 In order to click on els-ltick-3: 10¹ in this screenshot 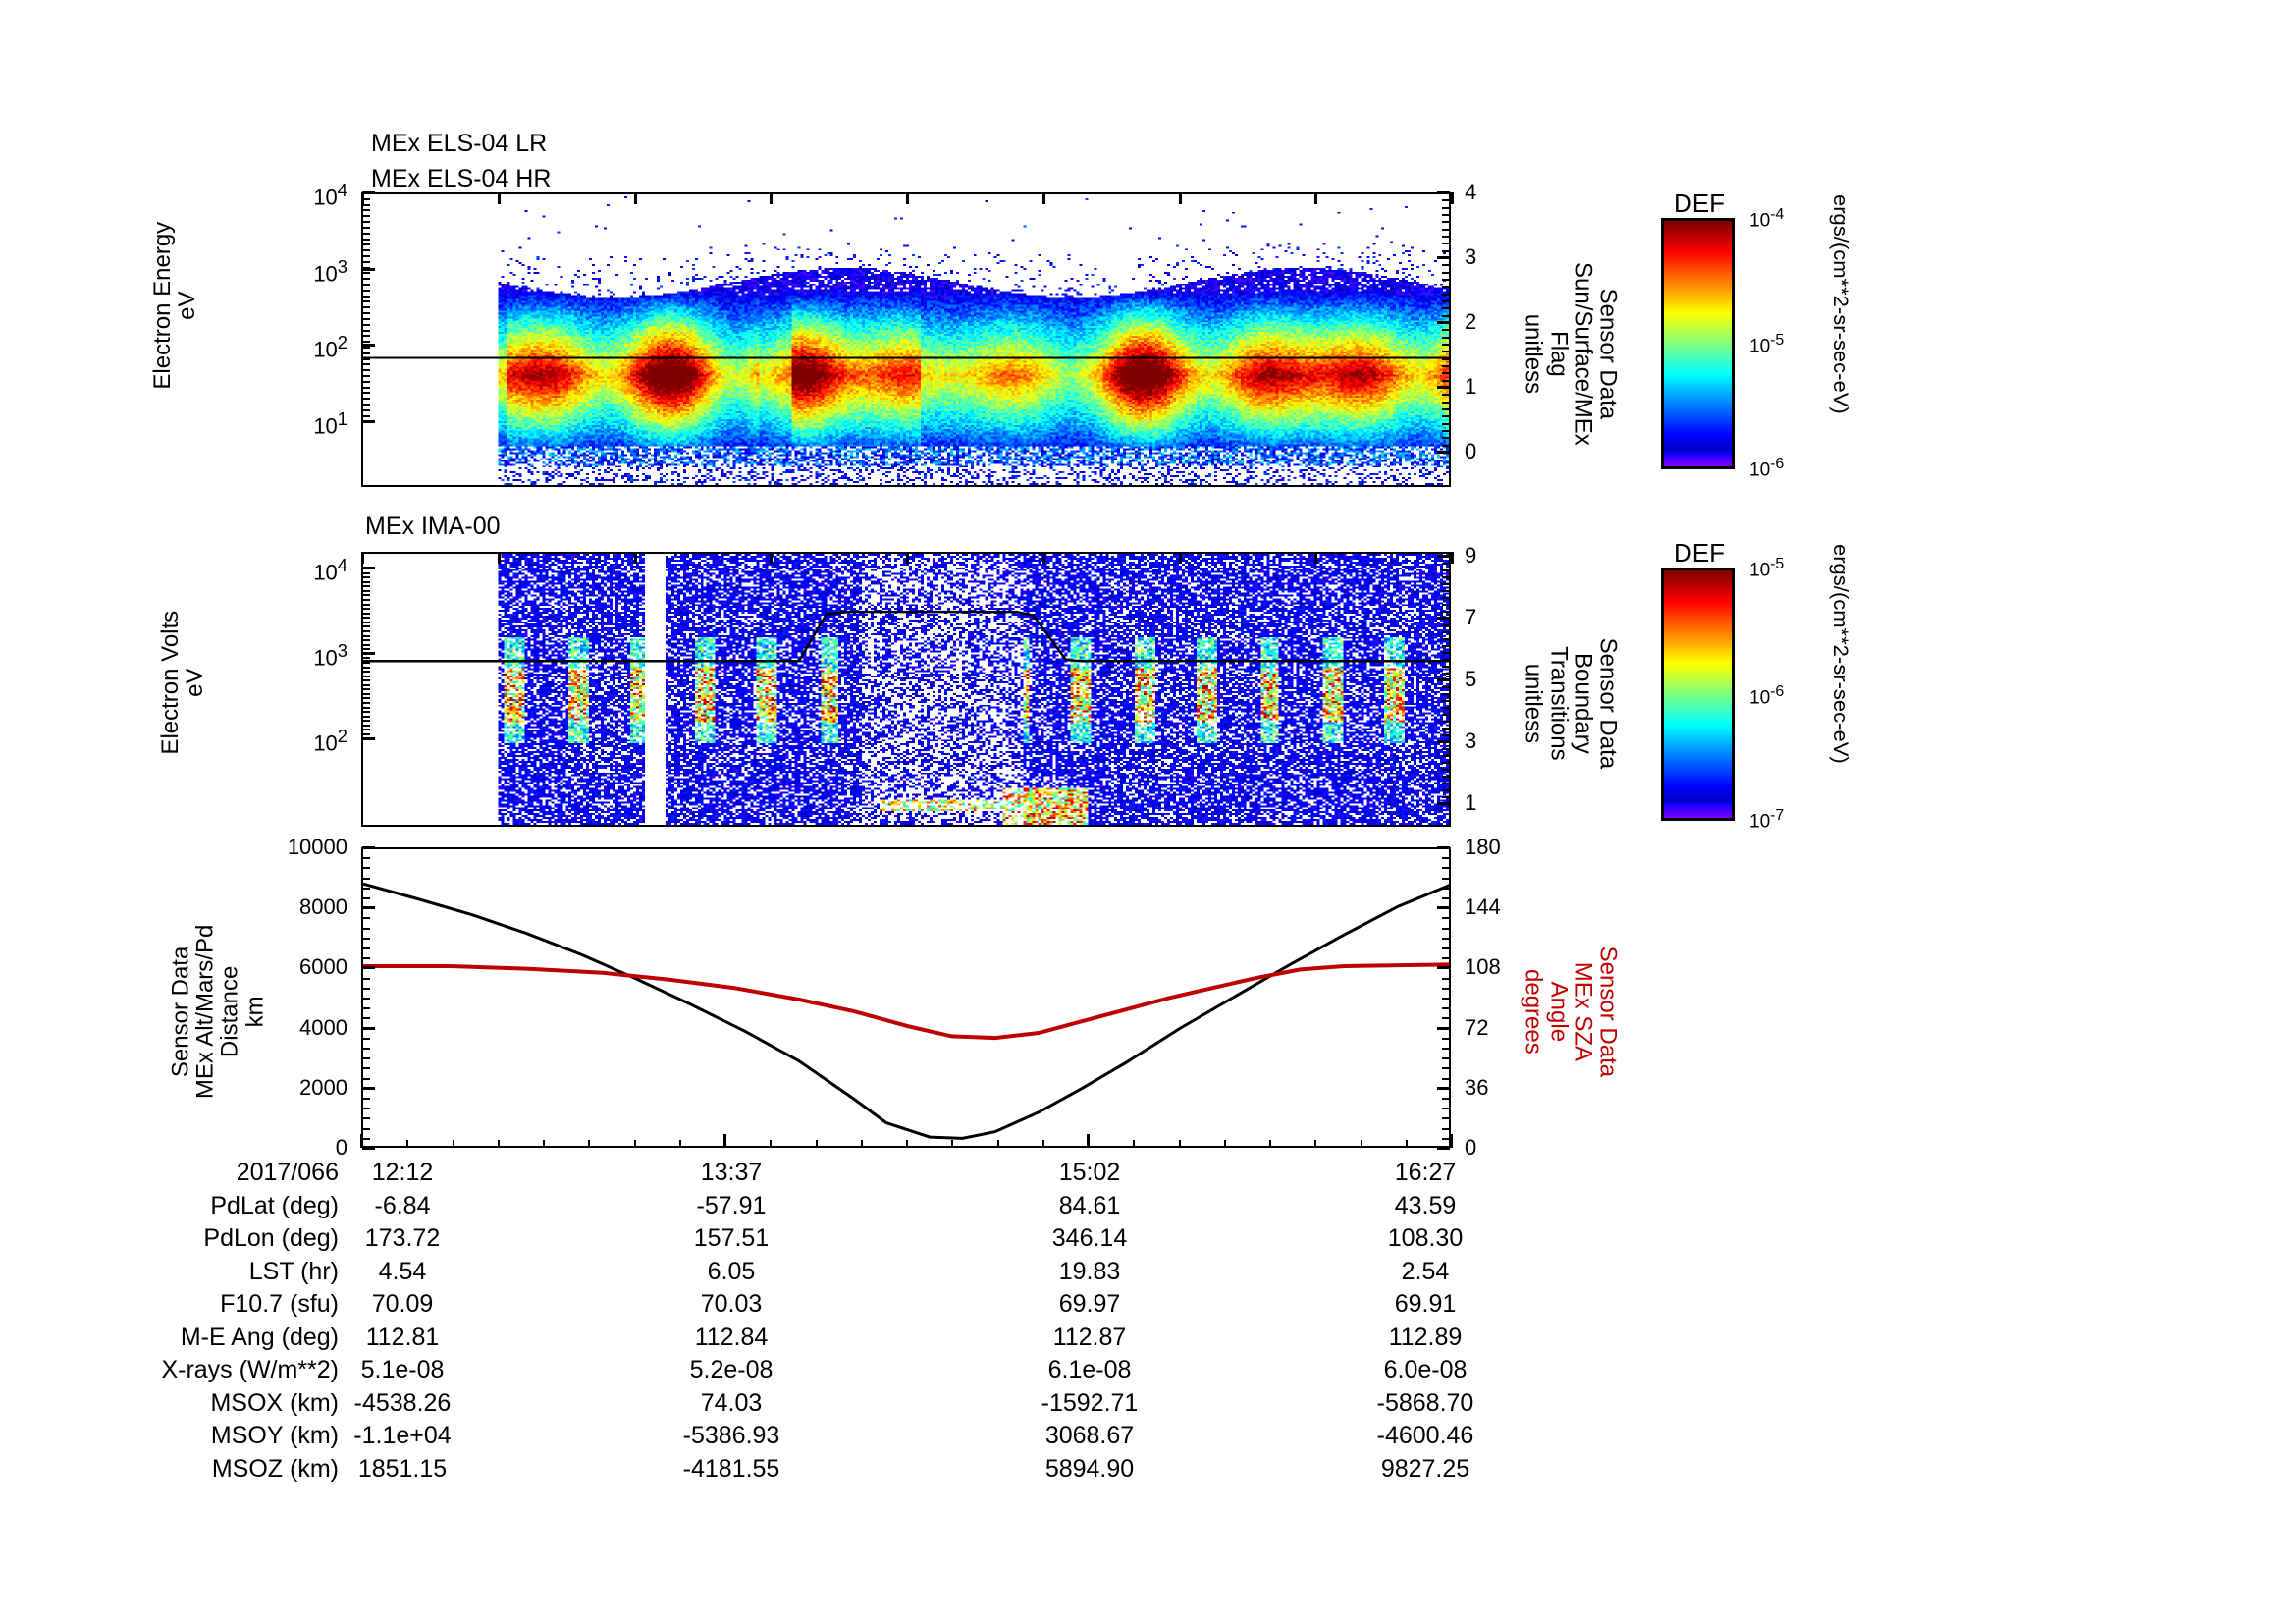, I will do `click(330, 423)`.